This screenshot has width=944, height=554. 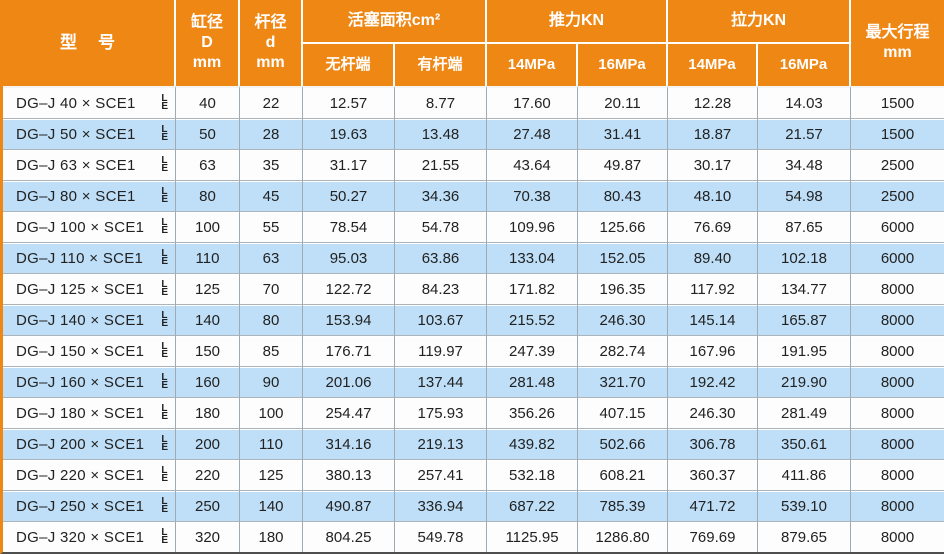 I want to click on value-cell: 191.95, so click(x=804, y=350).